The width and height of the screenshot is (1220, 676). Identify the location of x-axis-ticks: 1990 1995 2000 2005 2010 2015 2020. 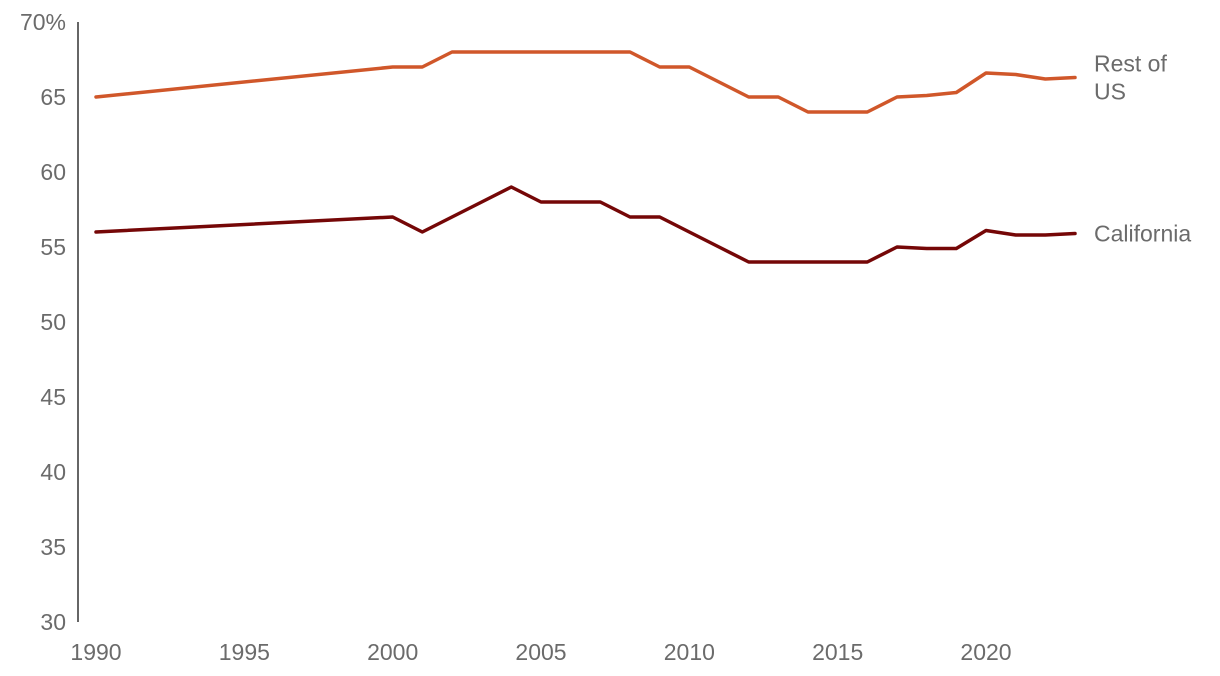
(540, 652).